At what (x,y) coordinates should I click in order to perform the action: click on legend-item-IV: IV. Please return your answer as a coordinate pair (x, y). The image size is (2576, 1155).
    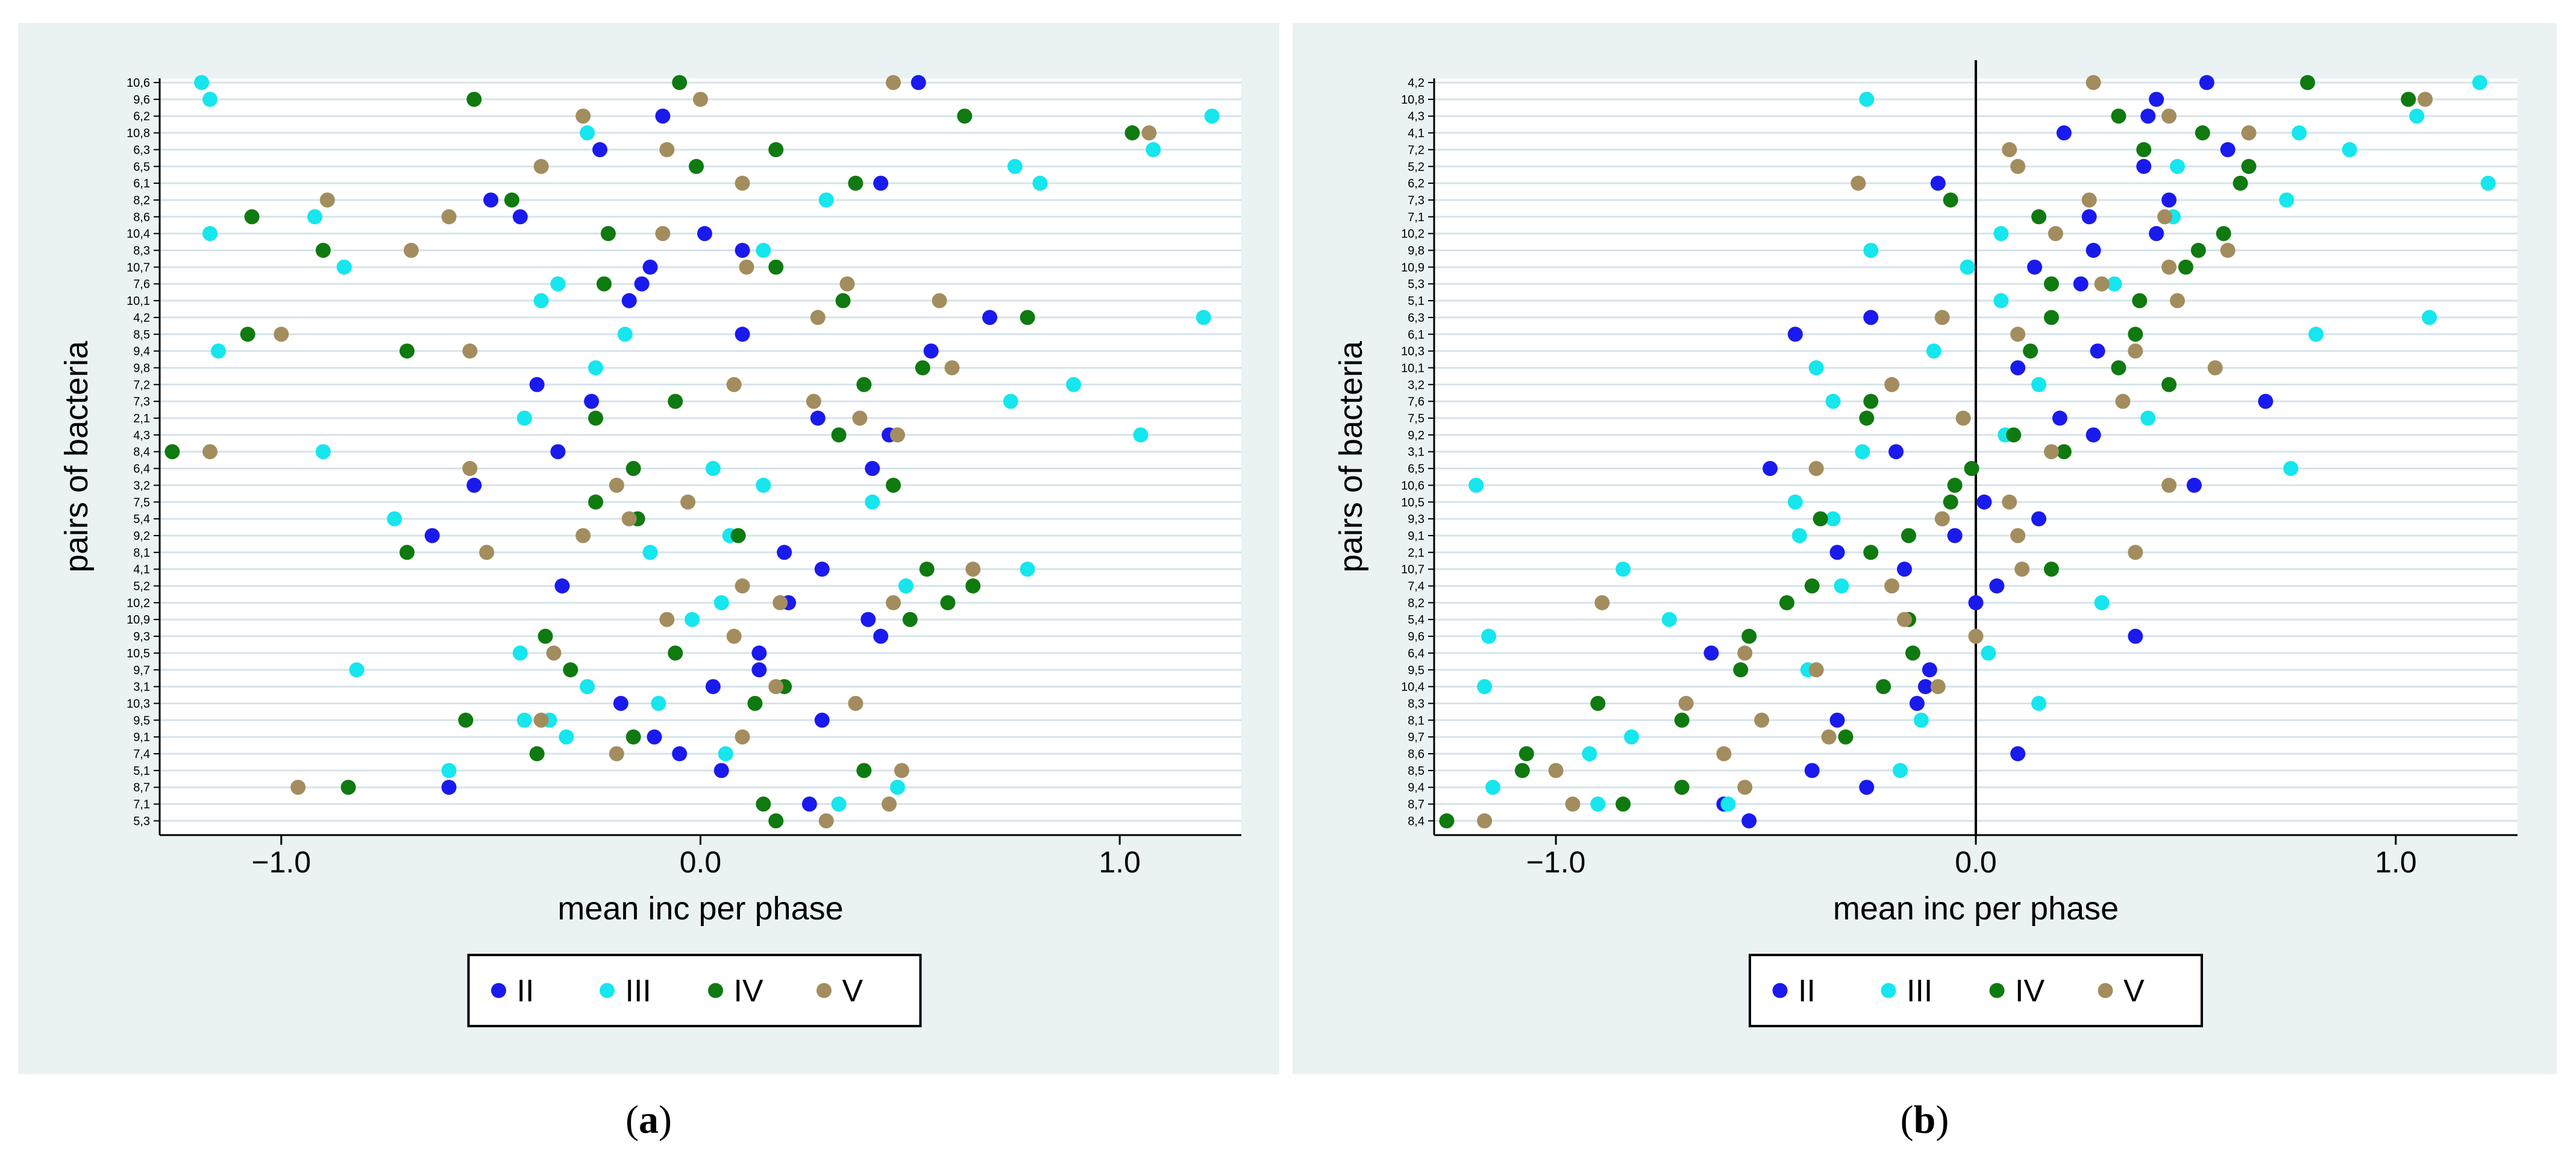
    Looking at the image, I should click on (735, 991).